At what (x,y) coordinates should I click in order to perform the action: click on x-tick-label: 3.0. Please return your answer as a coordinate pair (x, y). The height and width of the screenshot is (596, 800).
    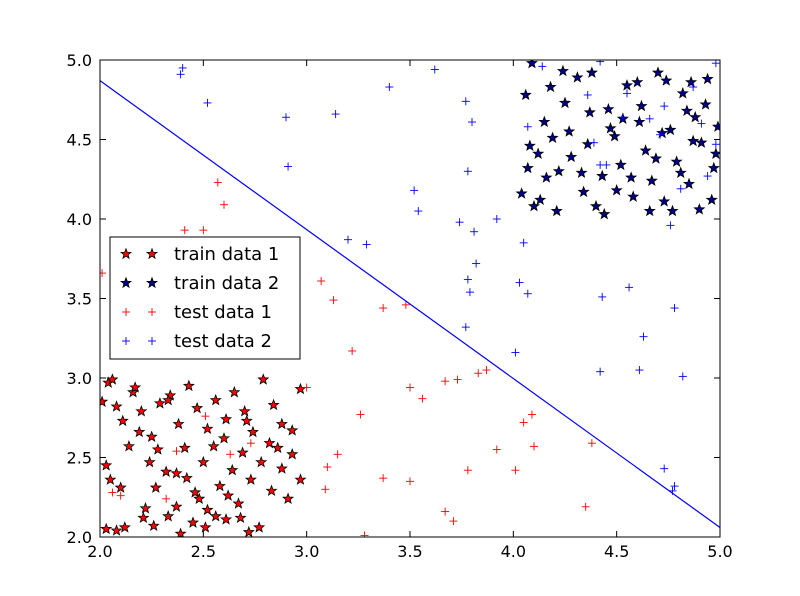
    Looking at the image, I should click on (306, 551).